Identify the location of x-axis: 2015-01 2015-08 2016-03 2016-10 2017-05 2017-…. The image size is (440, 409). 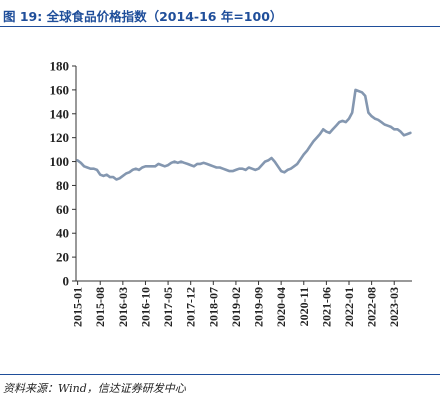
(241, 303).